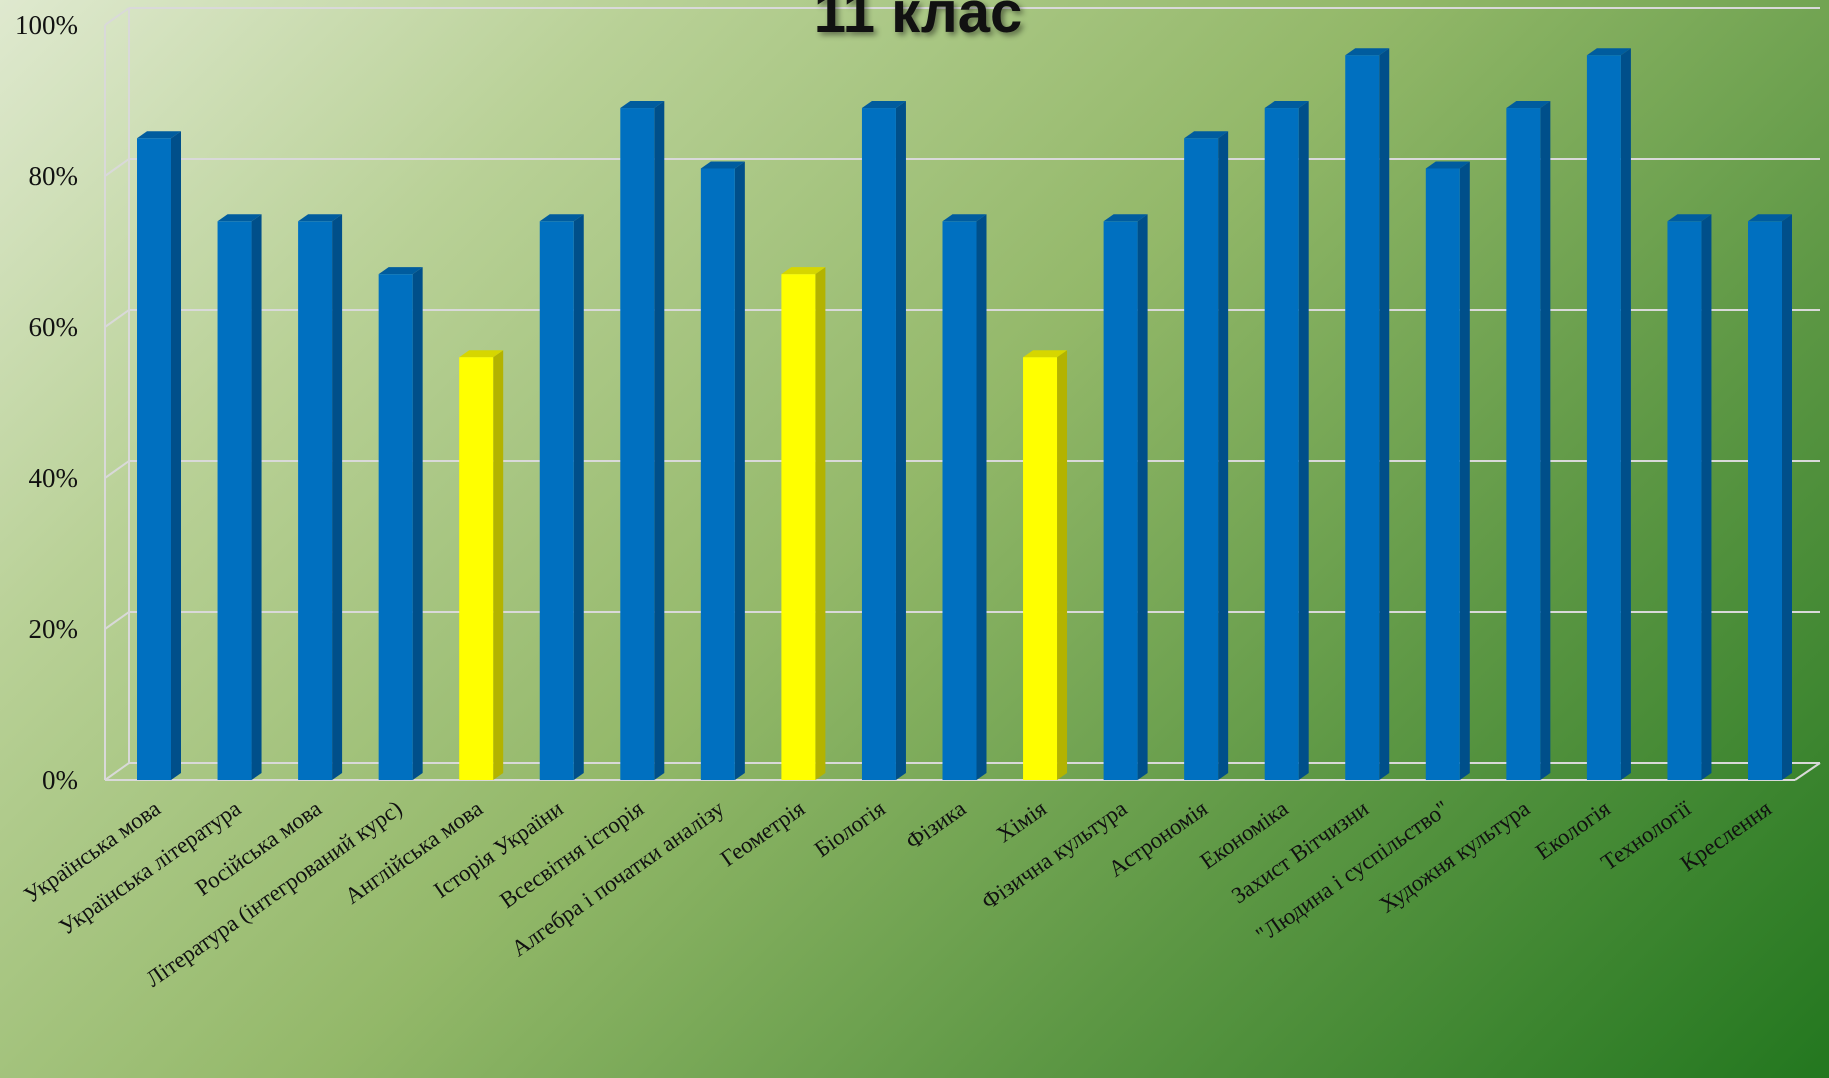 Image resolution: width=1829 pixels, height=1078 pixels. Describe the element at coordinates (46, 402) in the screenshot. I see `y-axis-ticks: 0% 20% 40% 60% 80% 100%` at that location.